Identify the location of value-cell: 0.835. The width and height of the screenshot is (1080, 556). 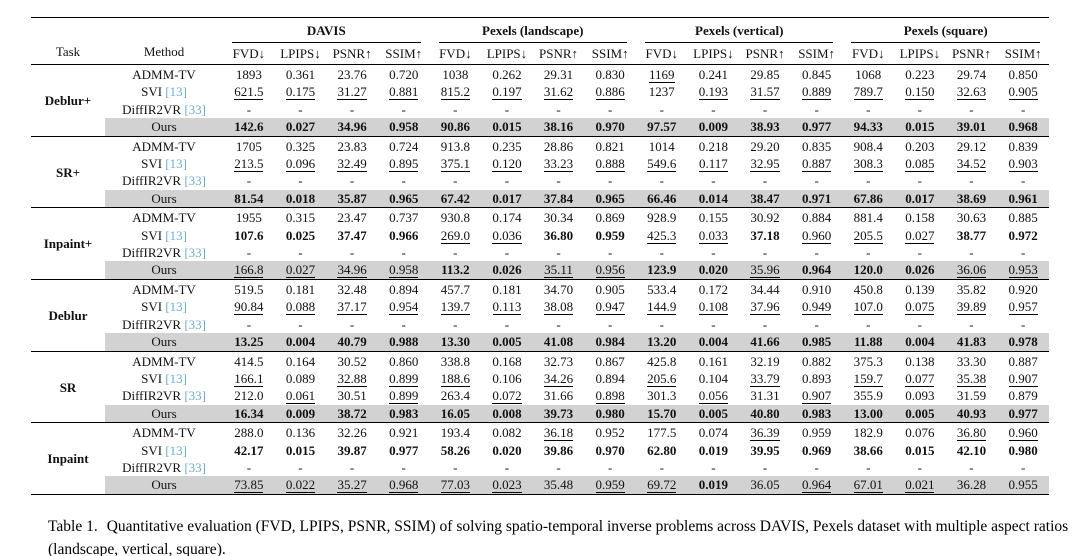
(817, 145).